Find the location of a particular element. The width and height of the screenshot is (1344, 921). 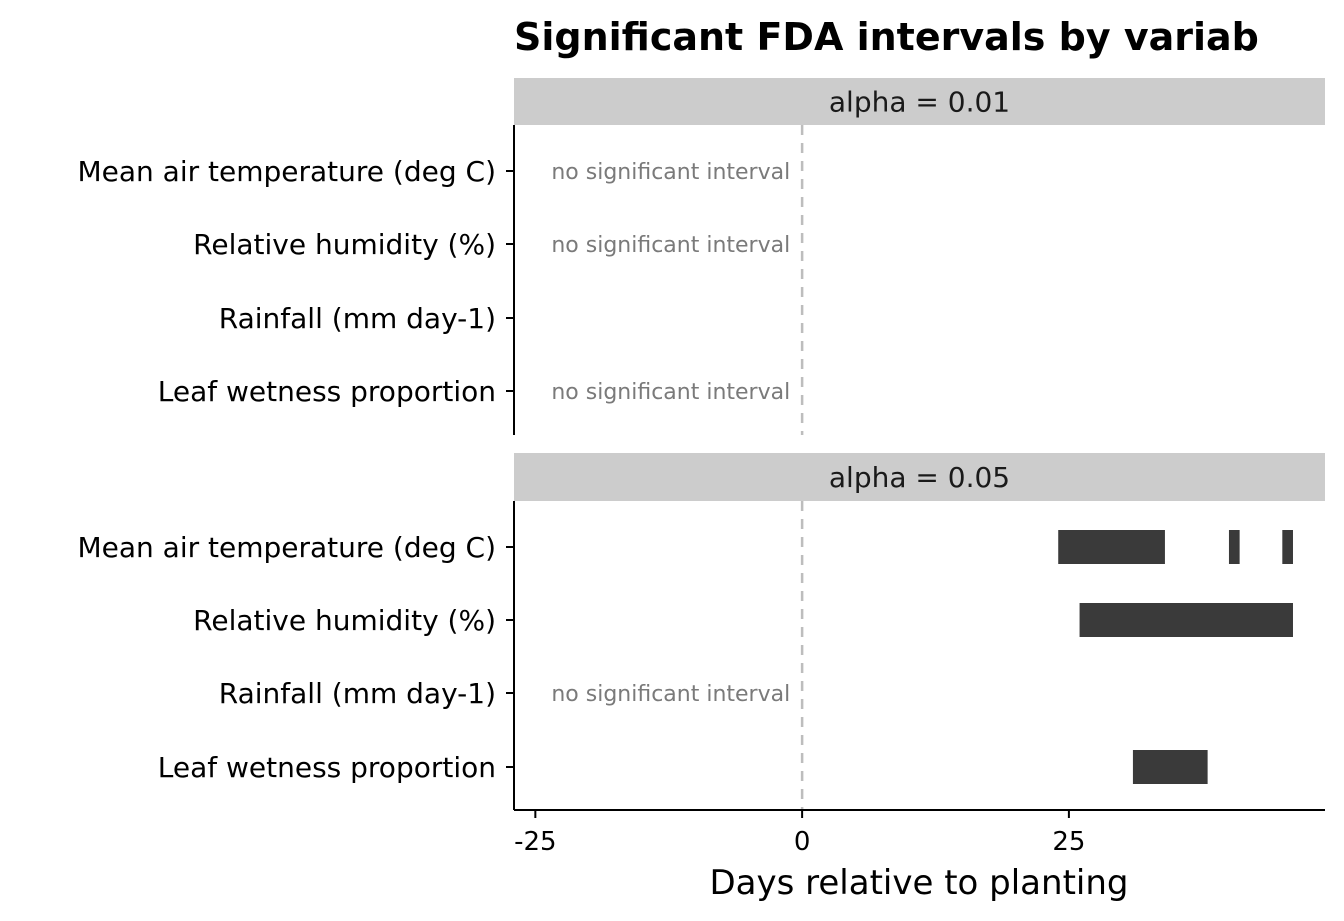

chart-title: Significant FDA intervals by variab is located at coordinates (886, 37).